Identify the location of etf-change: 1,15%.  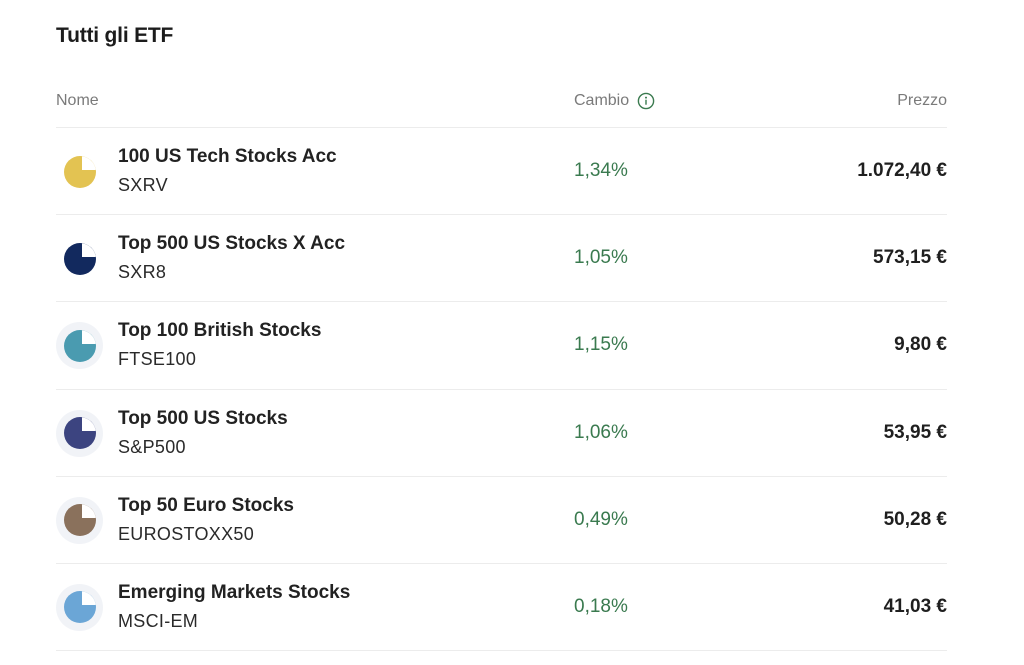
(601, 345).